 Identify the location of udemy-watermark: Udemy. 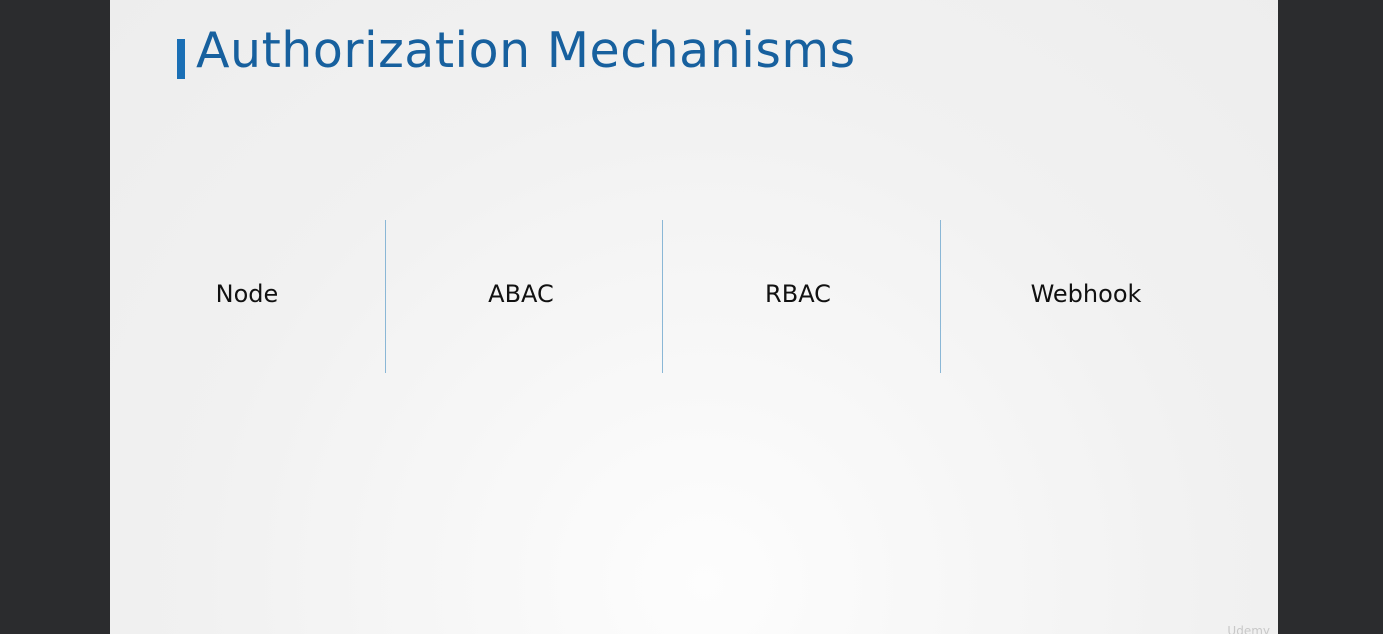
(1248, 629).